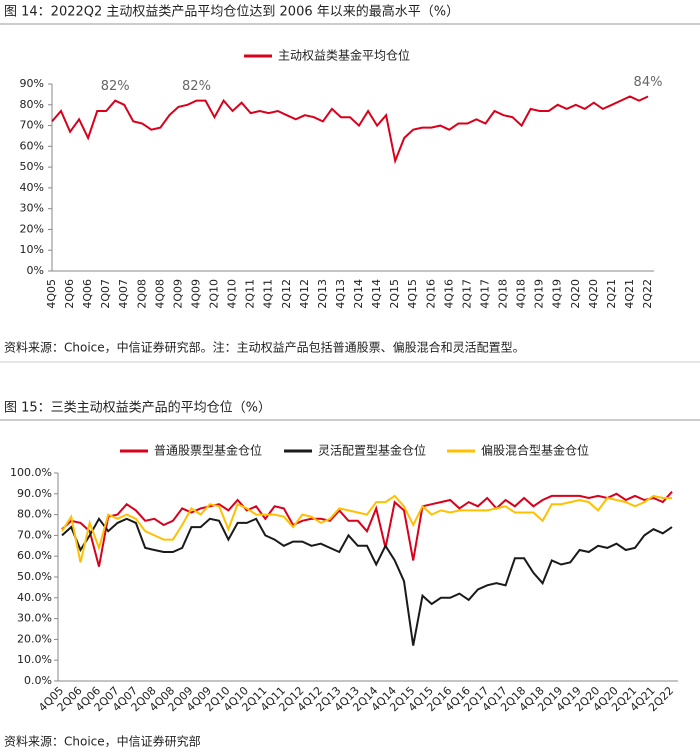 Image resolution: width=700 pixels, height=752 pixels. Describe the element at coordinates (466, 294) in the screenshot. I see `x-tick-label: 2Q17` at that location.